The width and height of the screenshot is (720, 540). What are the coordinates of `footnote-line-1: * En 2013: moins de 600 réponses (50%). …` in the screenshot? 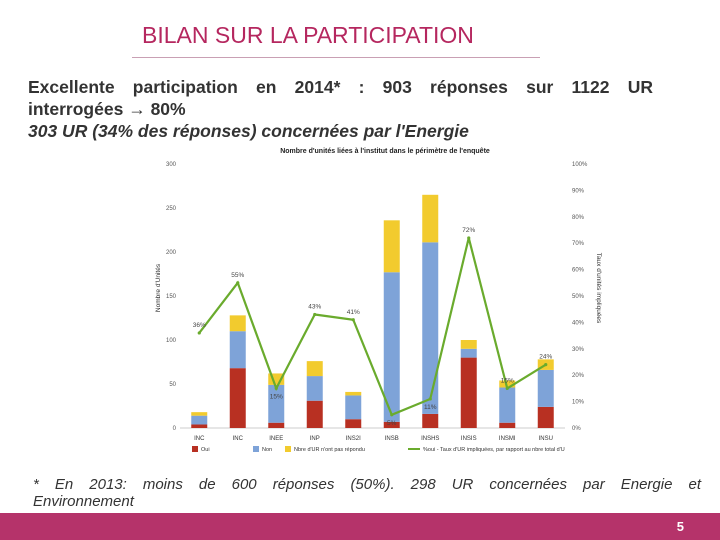 It's located at (367, 484).